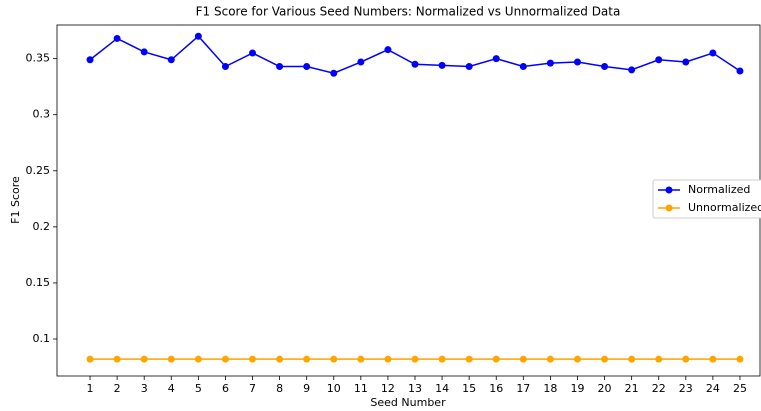  What do you see at coordinates (632, 388) in the screenshot?
I see `x-tick-label: 21` at bounding box center [632, 388].